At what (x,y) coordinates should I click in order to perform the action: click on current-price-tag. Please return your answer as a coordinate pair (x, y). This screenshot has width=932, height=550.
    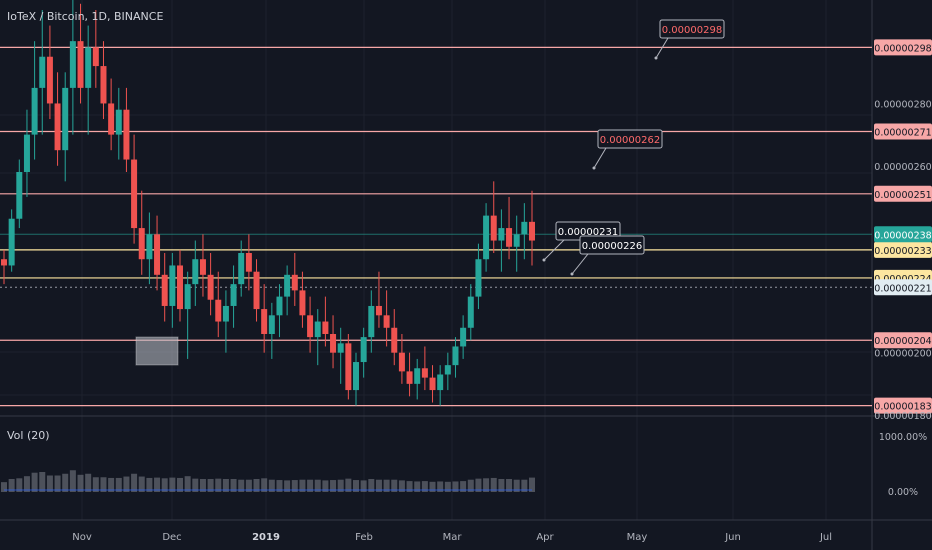
    Looking at the image, I should click on (903, 234).